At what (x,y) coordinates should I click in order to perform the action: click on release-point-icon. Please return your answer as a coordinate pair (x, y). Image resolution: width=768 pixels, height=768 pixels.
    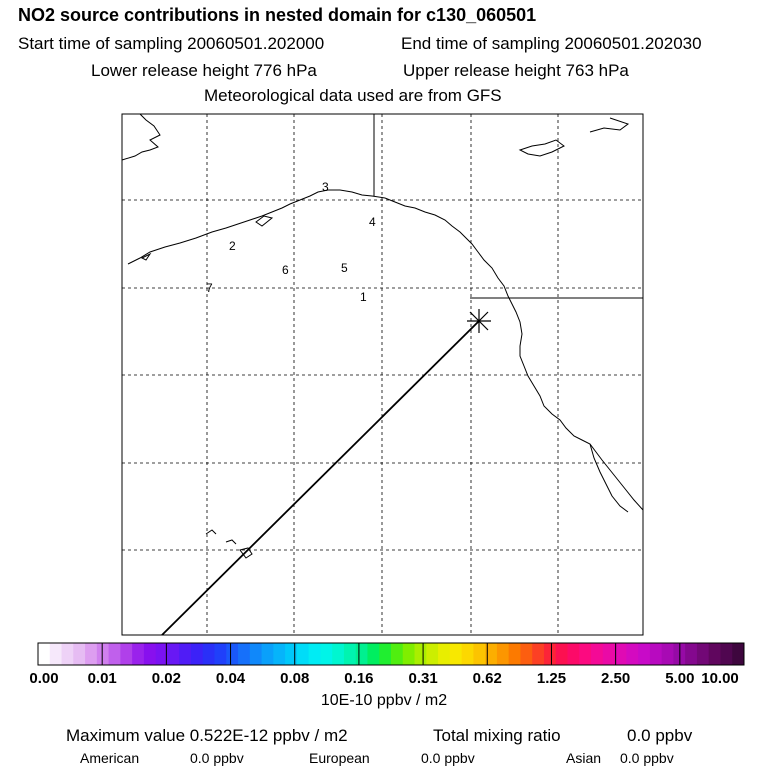
    Looking at the image, I should click on (479, 321).